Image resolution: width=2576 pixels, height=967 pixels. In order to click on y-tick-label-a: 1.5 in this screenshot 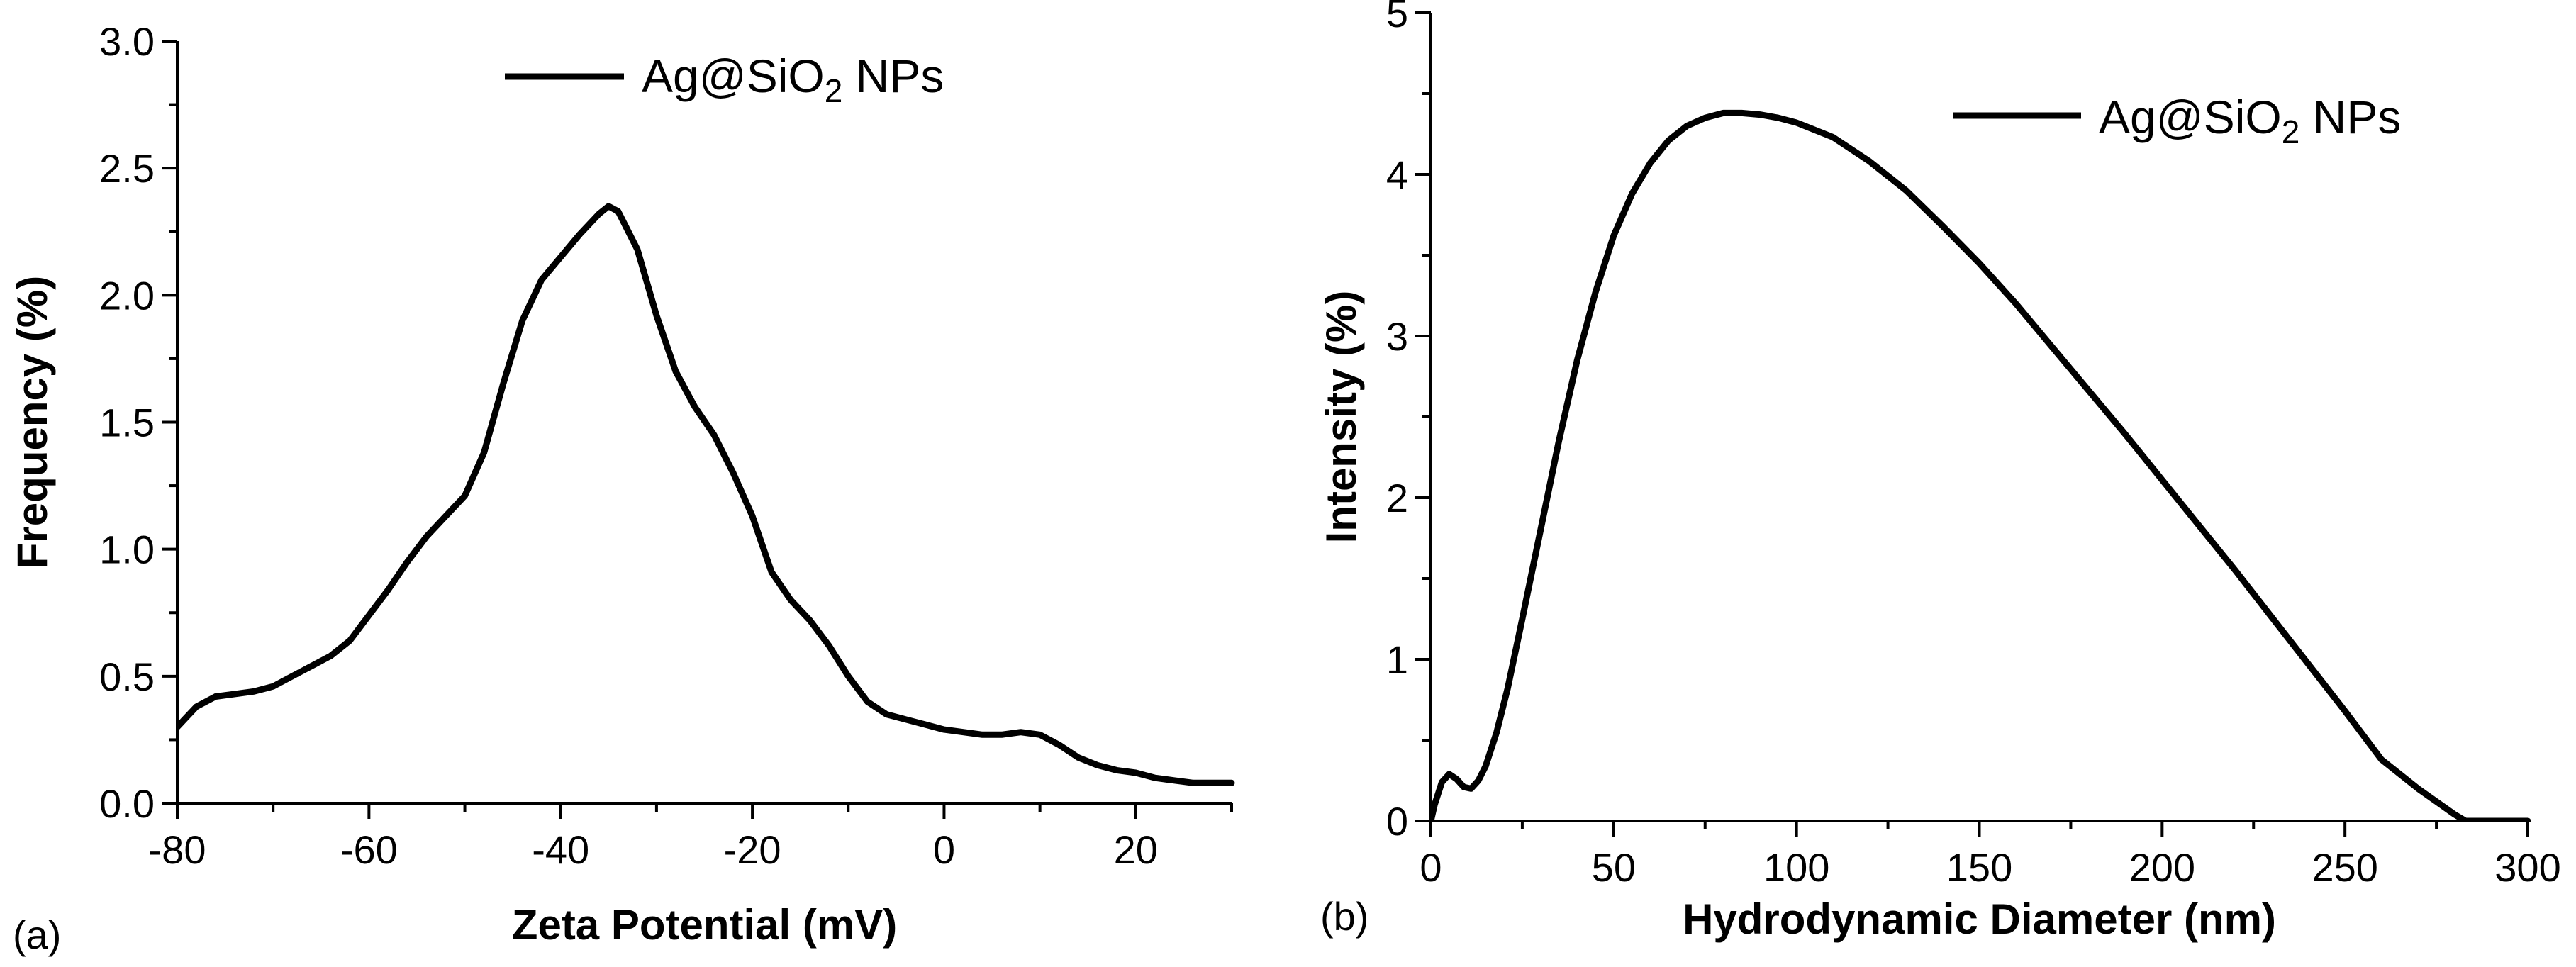, I will do `click(127, 423)`.